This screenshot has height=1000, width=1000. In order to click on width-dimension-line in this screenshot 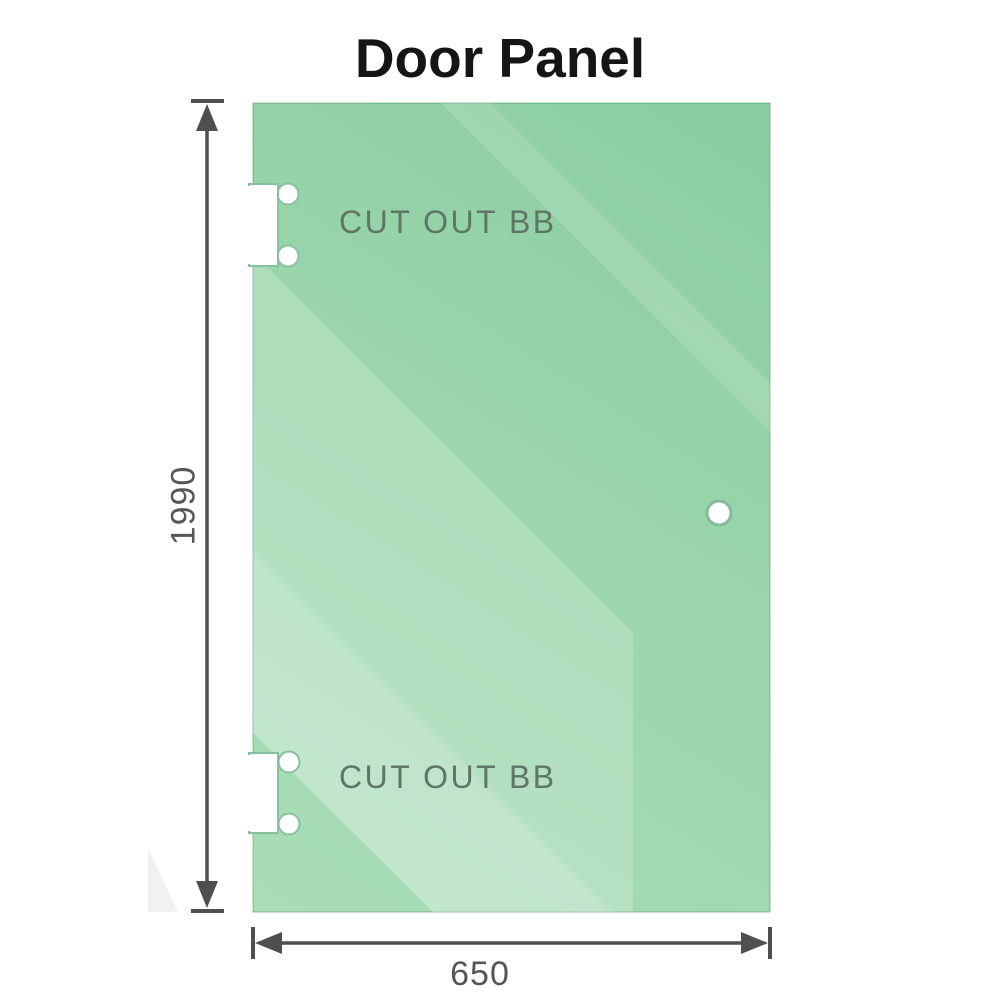, I will do `click(511, 943)`.